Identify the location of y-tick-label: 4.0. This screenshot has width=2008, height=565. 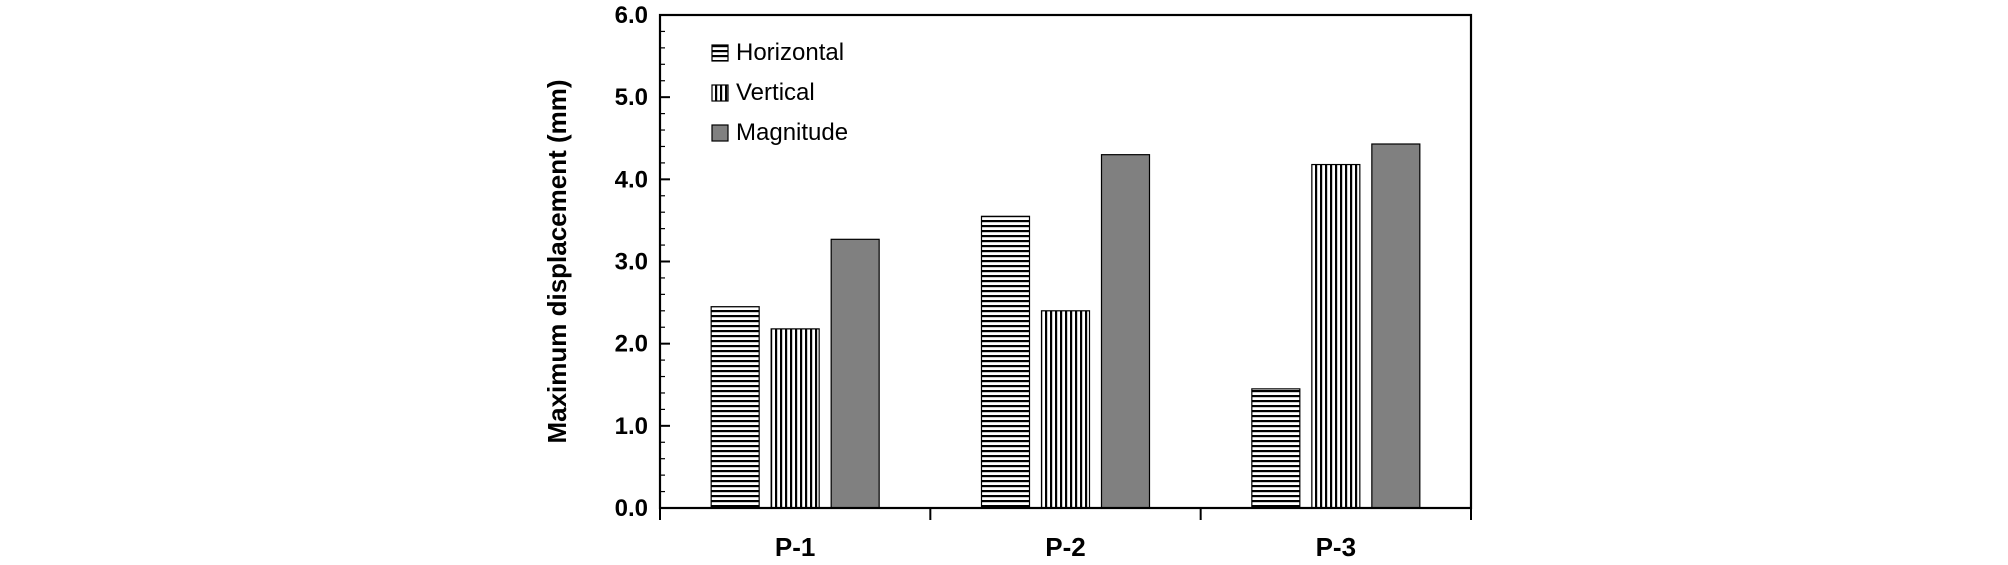
(631, 179).